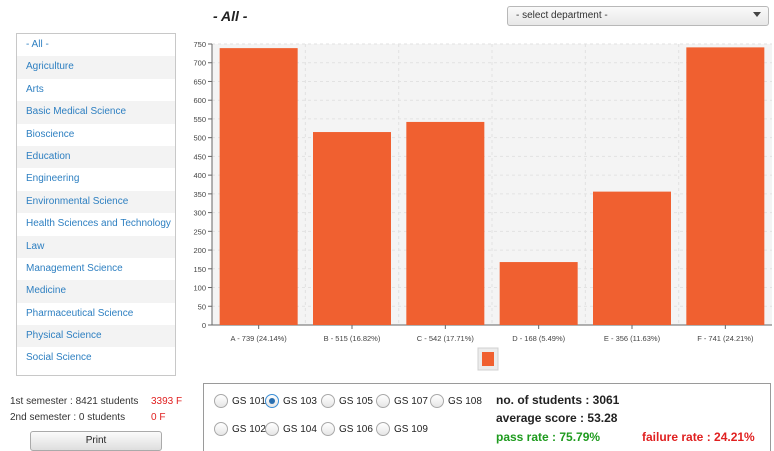  I want to click on y-tick-label: 250, so click(199, 231).